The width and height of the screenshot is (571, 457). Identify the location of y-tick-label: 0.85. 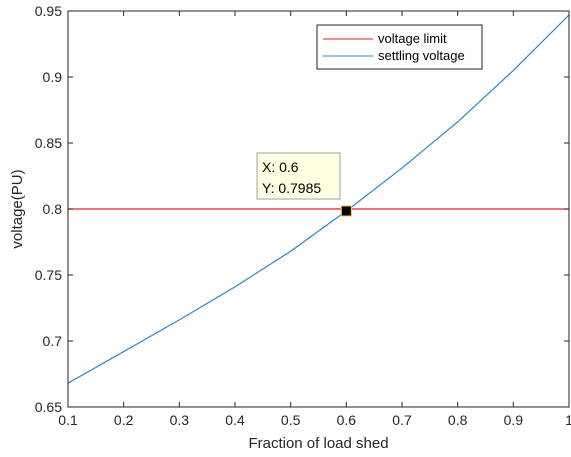
(48, 143).